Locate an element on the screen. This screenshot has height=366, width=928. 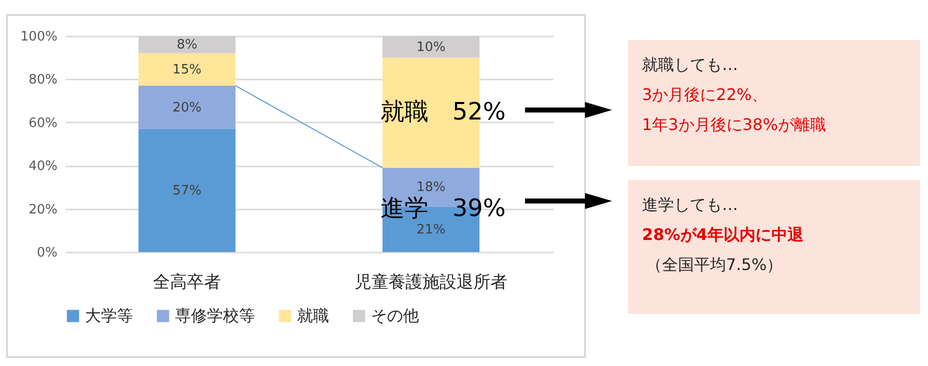
data-label: 15% is located at coordinates (187, 70).